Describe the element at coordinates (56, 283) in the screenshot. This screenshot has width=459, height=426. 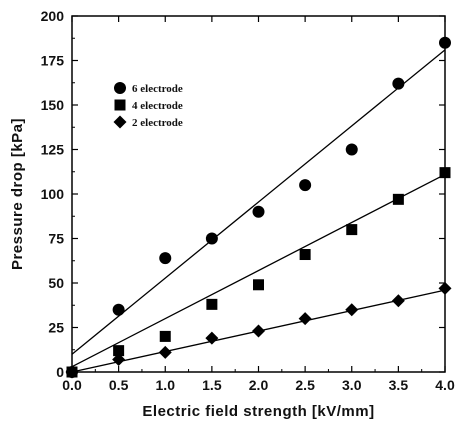
I see `y-tick-label: 50` at that location.